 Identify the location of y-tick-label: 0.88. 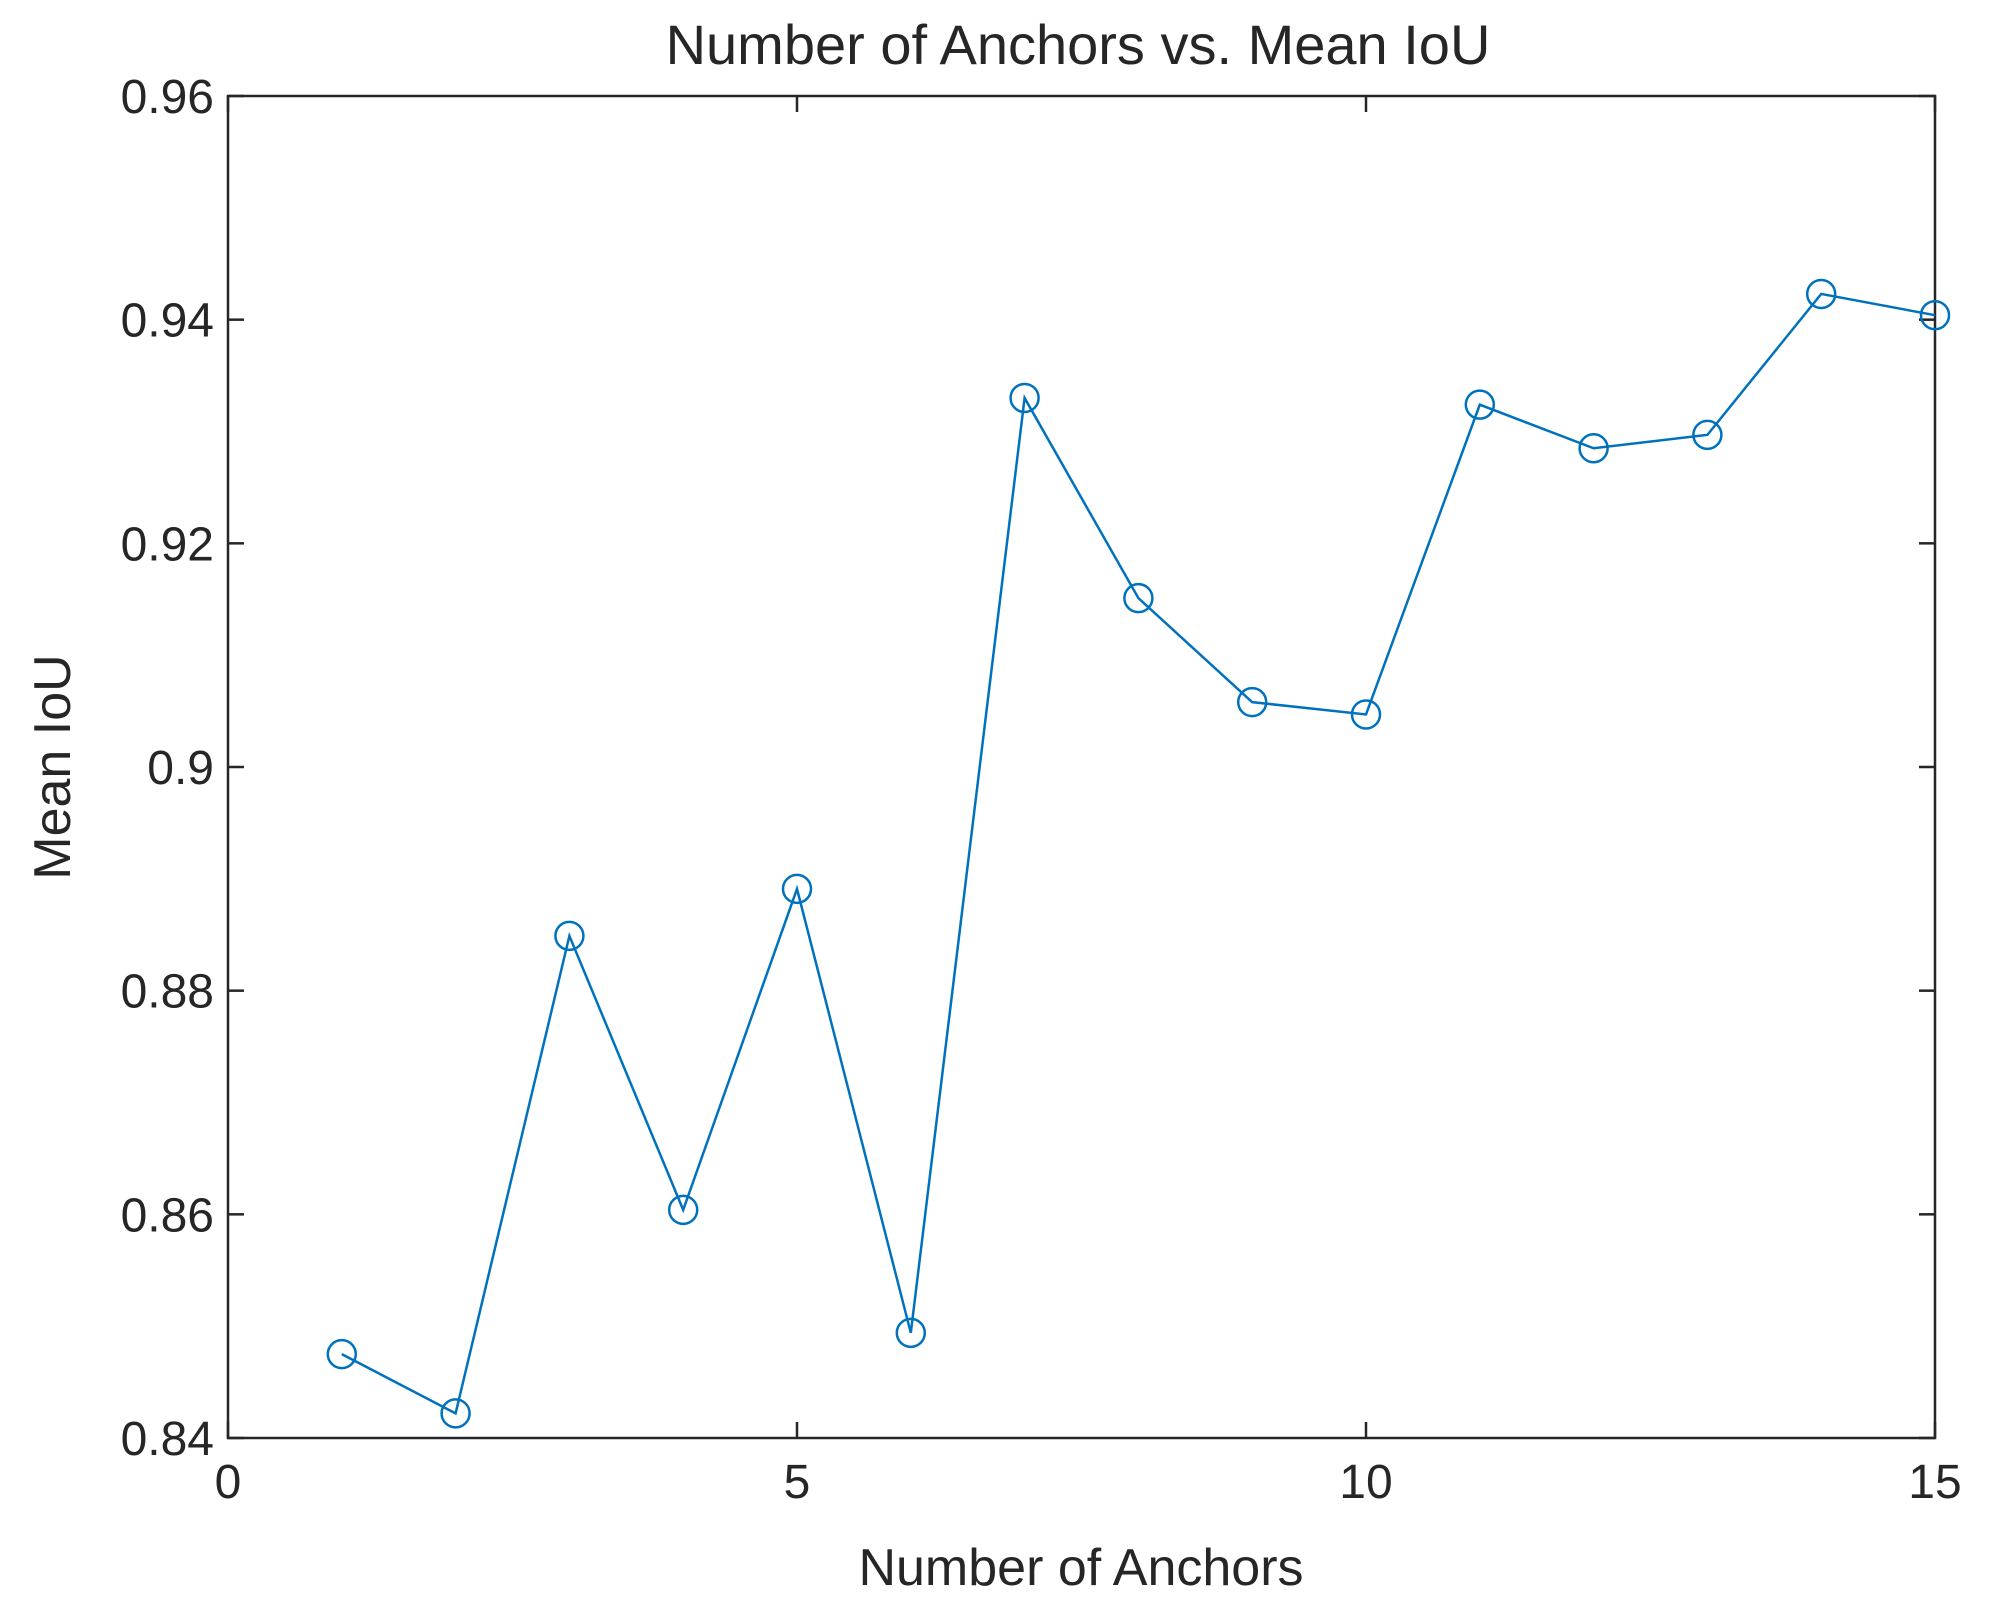
(167, 992).